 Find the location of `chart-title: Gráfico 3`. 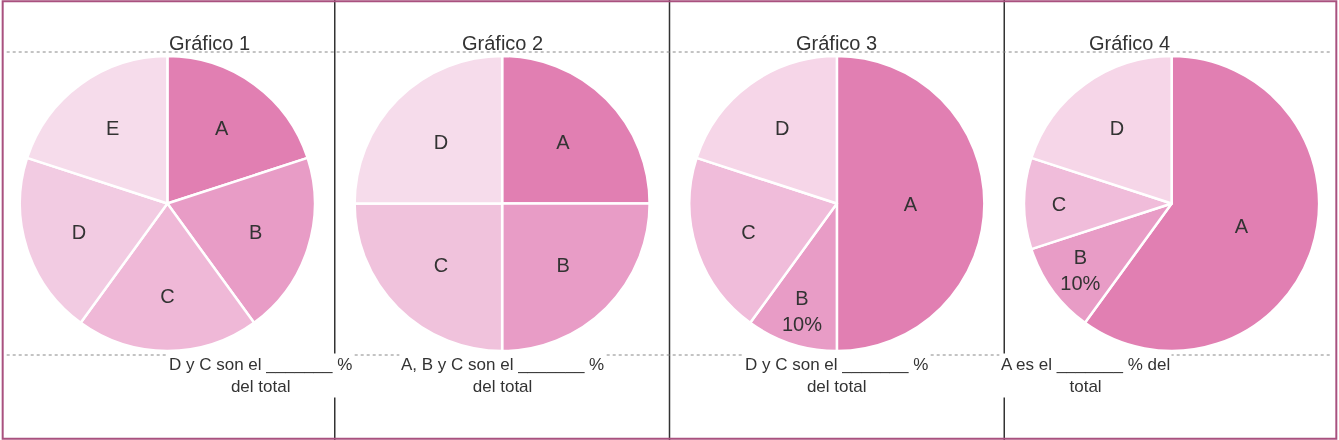

chart-title: Gráfico 3 is located at coordinates (837, 43).